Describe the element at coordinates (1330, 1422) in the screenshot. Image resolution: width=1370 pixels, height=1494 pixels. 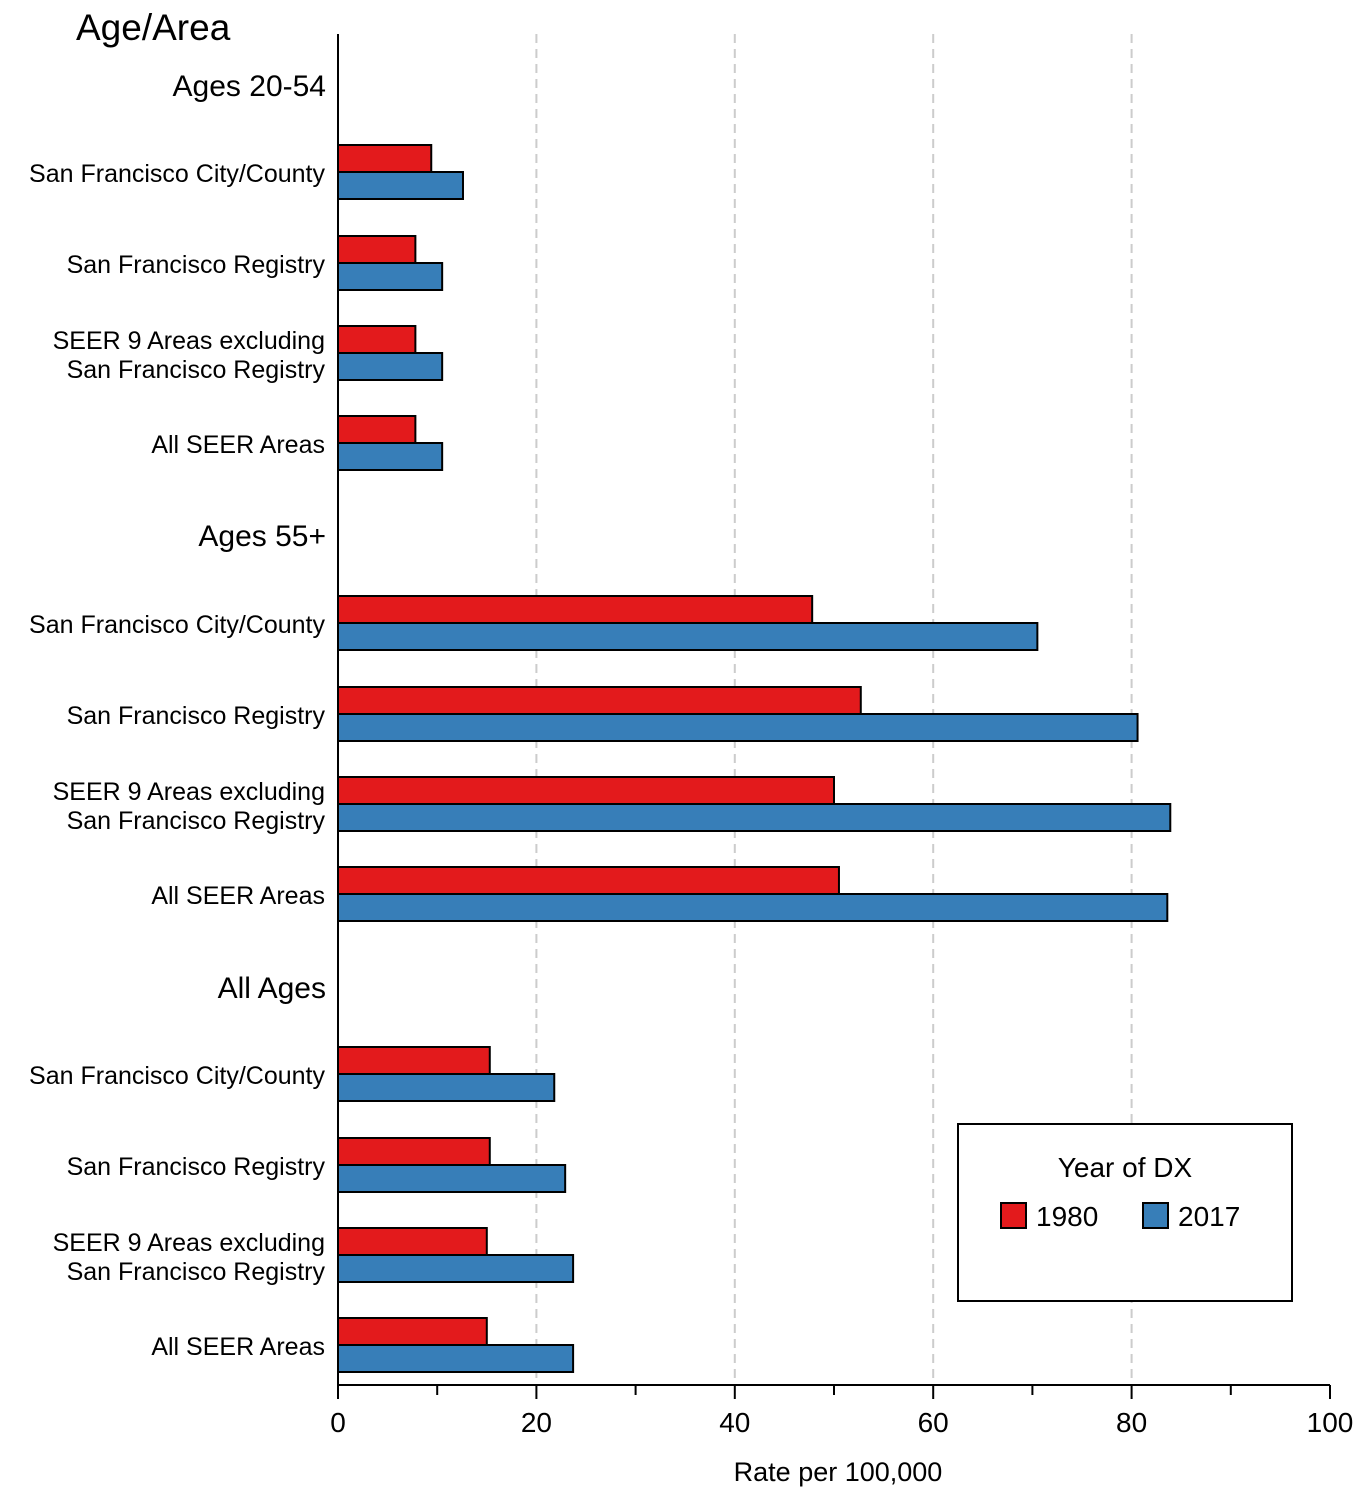
I see `x-tick-label: 100` at that location.